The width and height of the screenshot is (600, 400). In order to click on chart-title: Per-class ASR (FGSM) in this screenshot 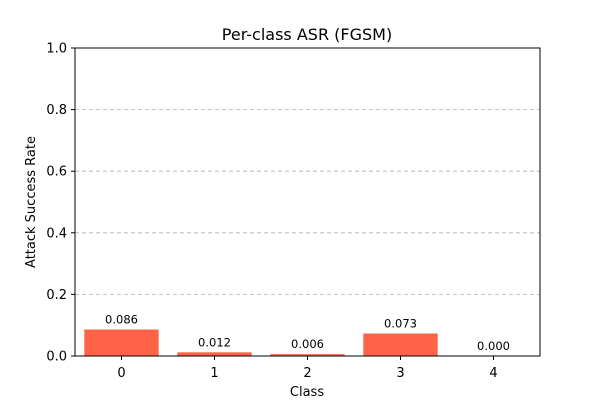, I will do `click(307, 34)`.